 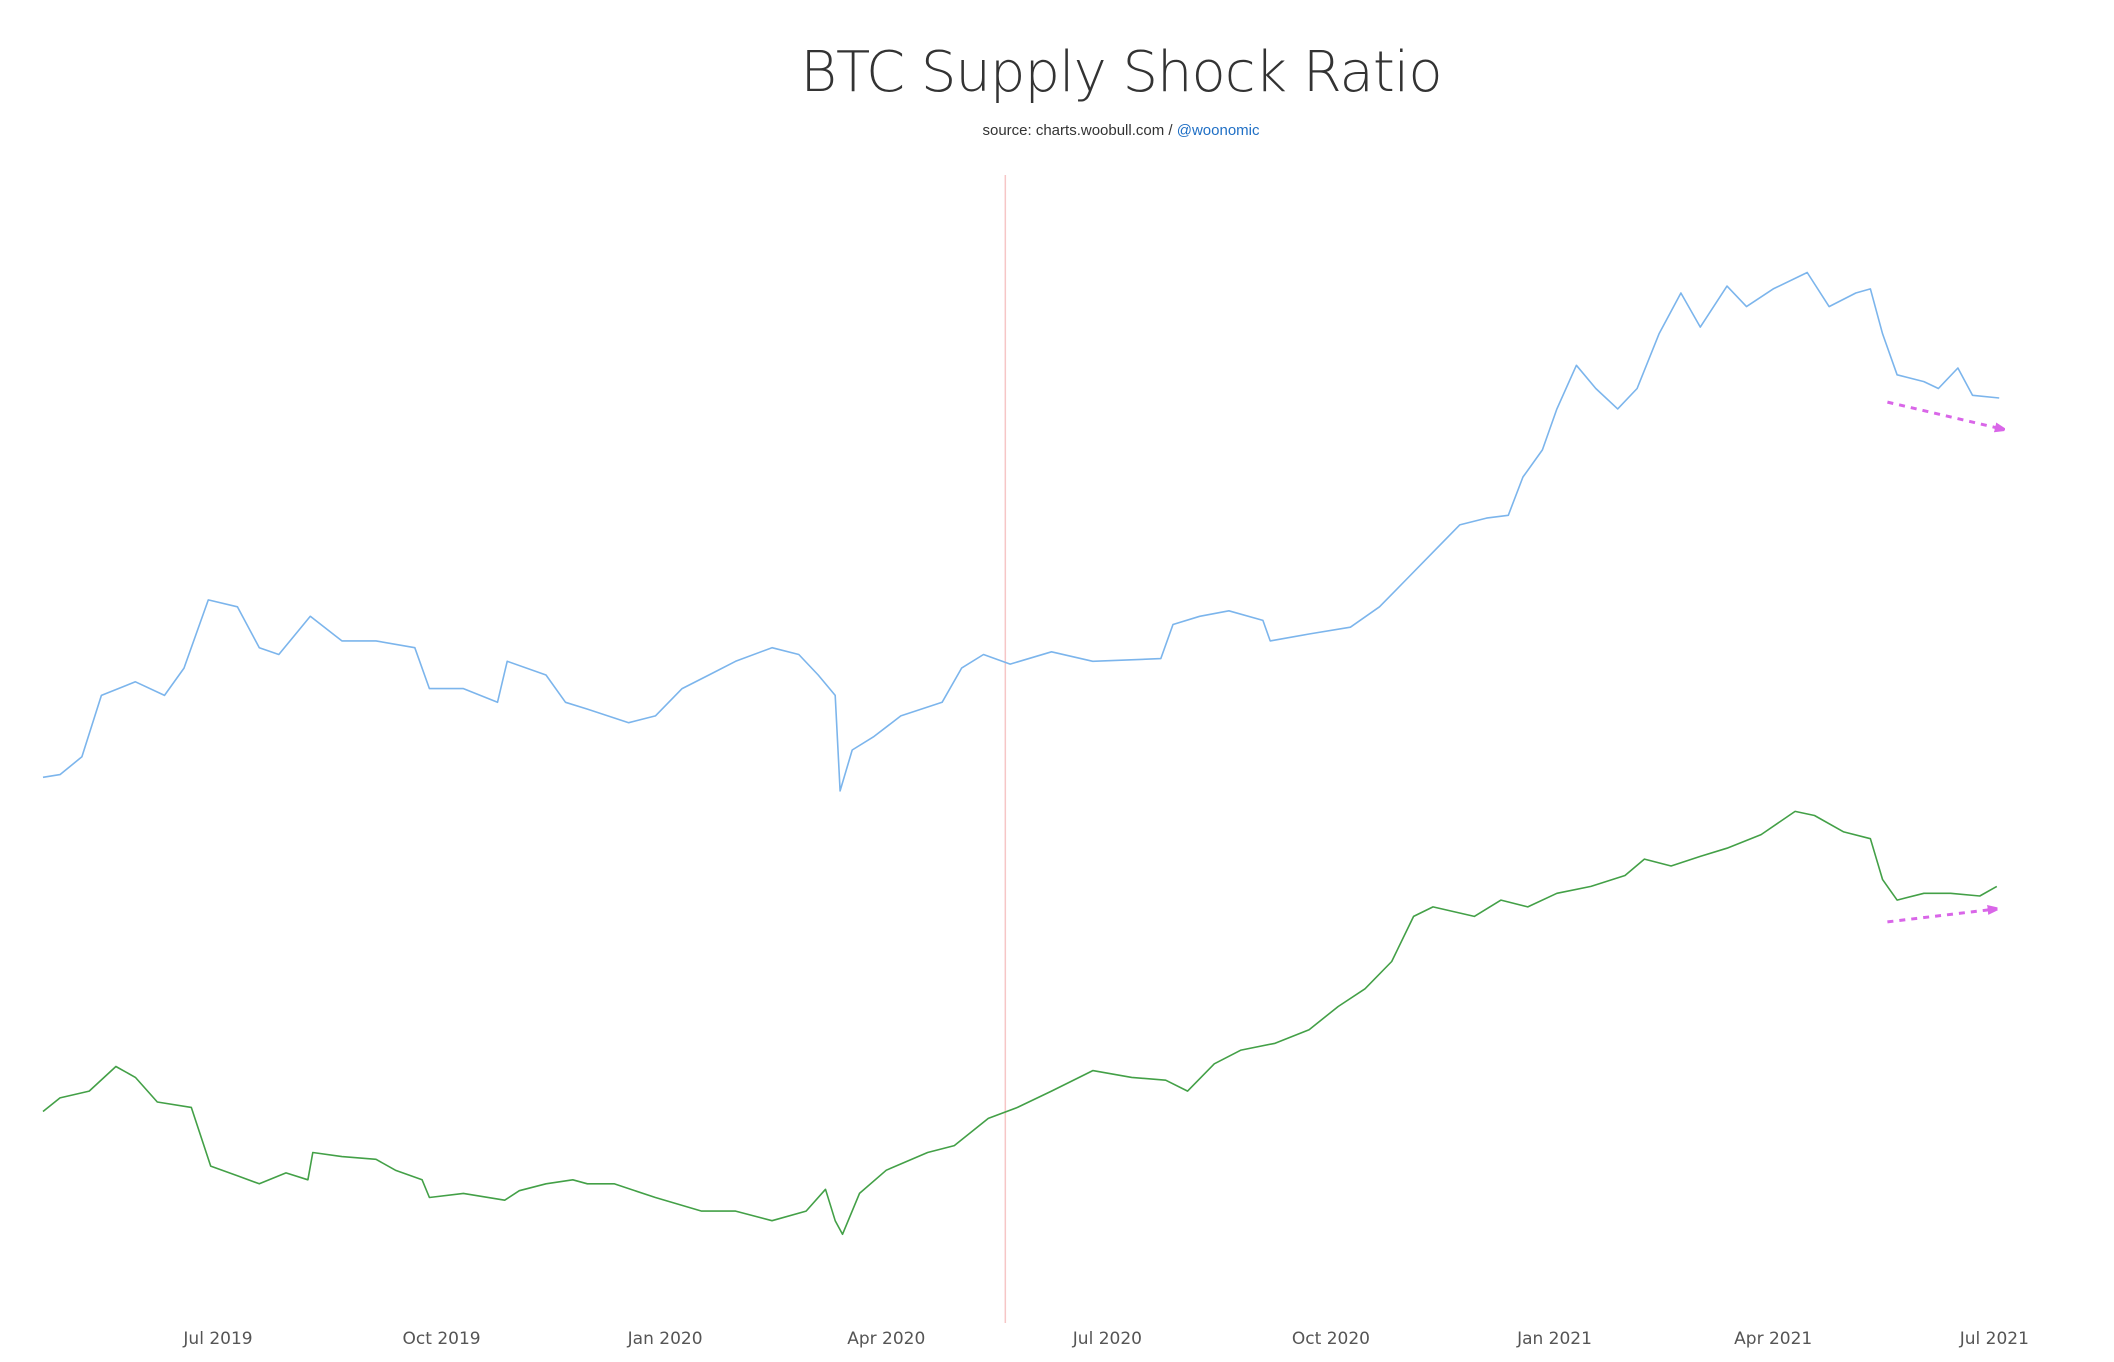 What do you see at coordinates (1331, 1339) in the screenshot?
I see `x-tick-label: Oct 2020` at bounding box center [1331, 1339].